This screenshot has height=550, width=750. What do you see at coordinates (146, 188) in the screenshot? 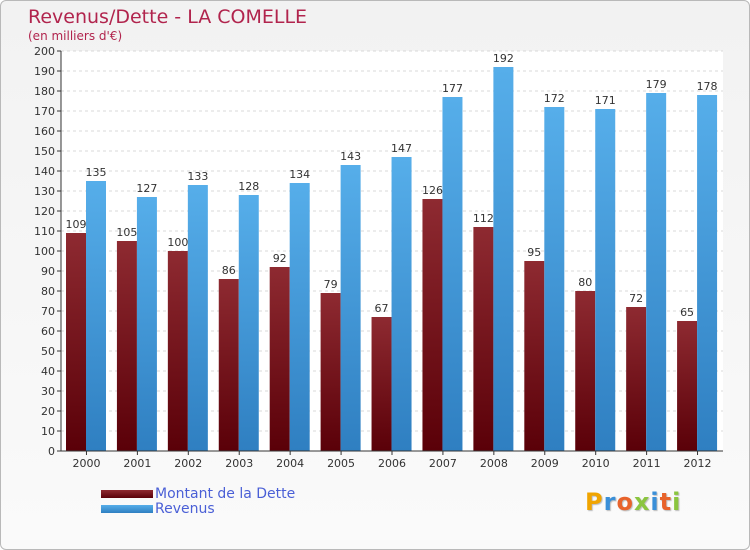
I see `data-label-revenue: 127` at bounding box center [146, 188].